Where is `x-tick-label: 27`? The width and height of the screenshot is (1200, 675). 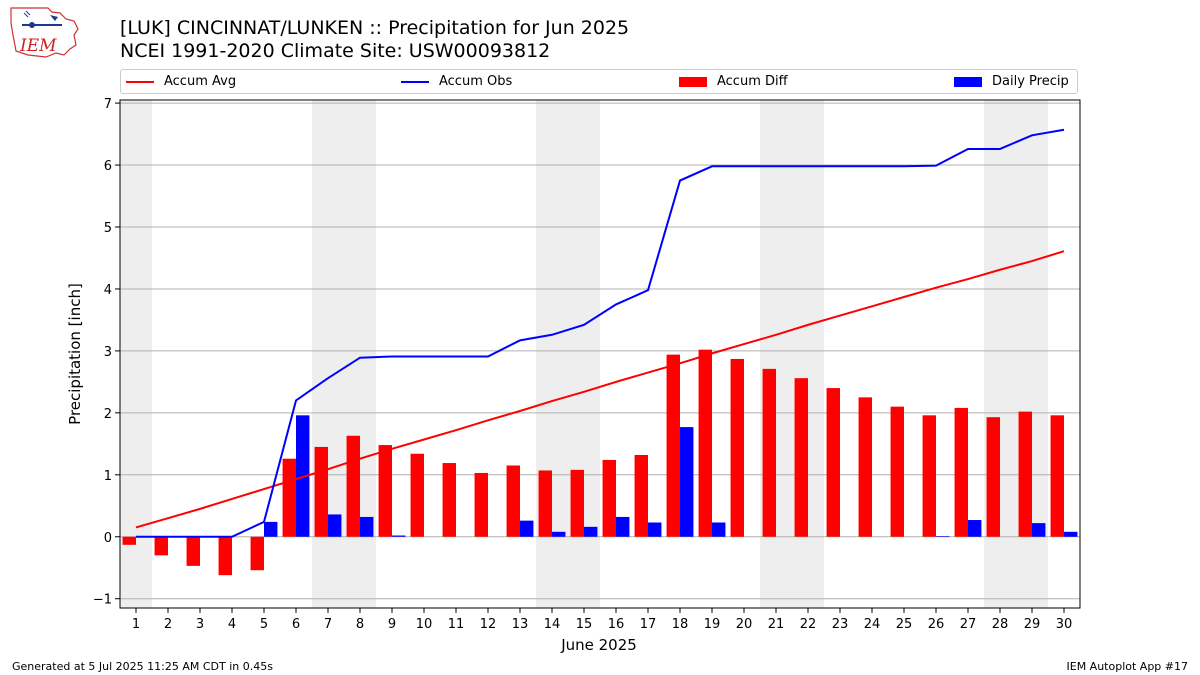 x-tick-label: 27 is located at coordinates (968, 624).